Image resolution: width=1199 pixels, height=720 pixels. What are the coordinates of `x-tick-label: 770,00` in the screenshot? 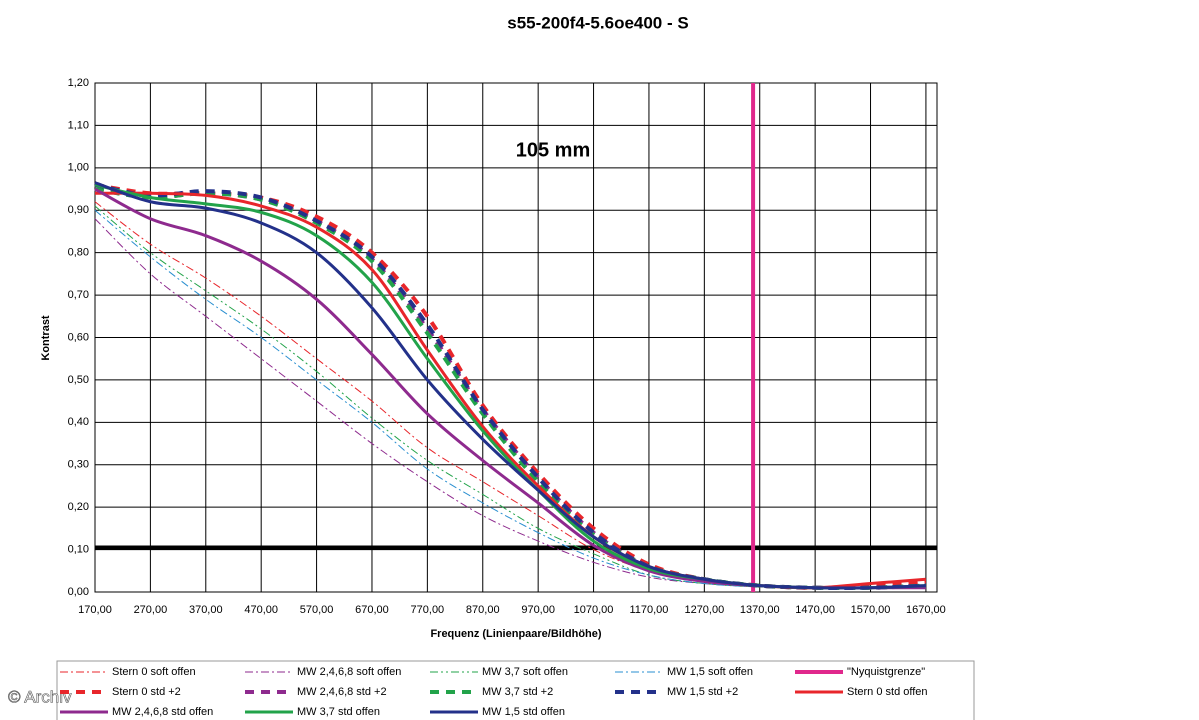 It's located at (428, 610).